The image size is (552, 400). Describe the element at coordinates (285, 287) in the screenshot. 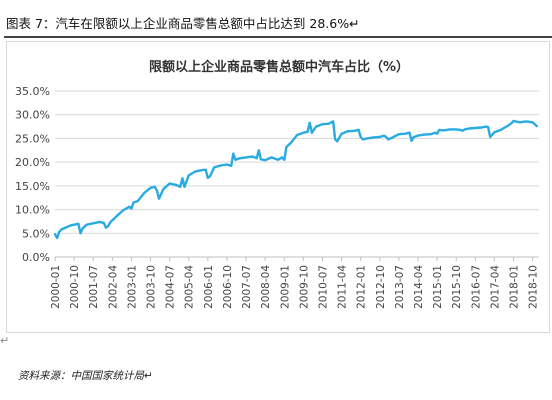

I see `x-tick-label: 2009-01` at that location.